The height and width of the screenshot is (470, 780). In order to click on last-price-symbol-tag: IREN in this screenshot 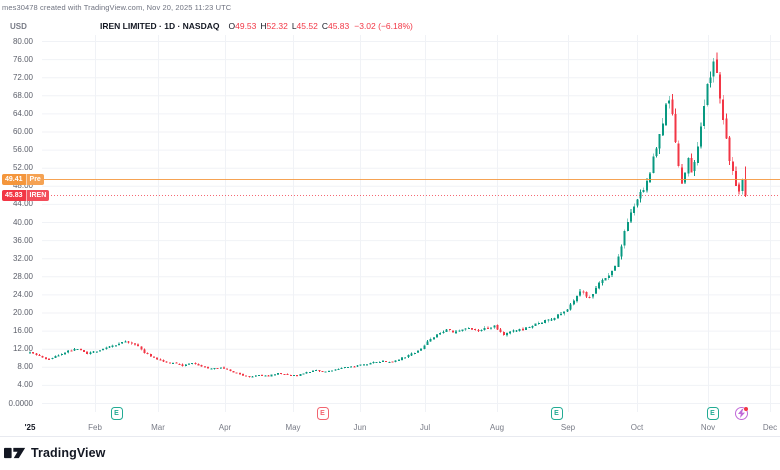, I will do `click(37, 196)`.